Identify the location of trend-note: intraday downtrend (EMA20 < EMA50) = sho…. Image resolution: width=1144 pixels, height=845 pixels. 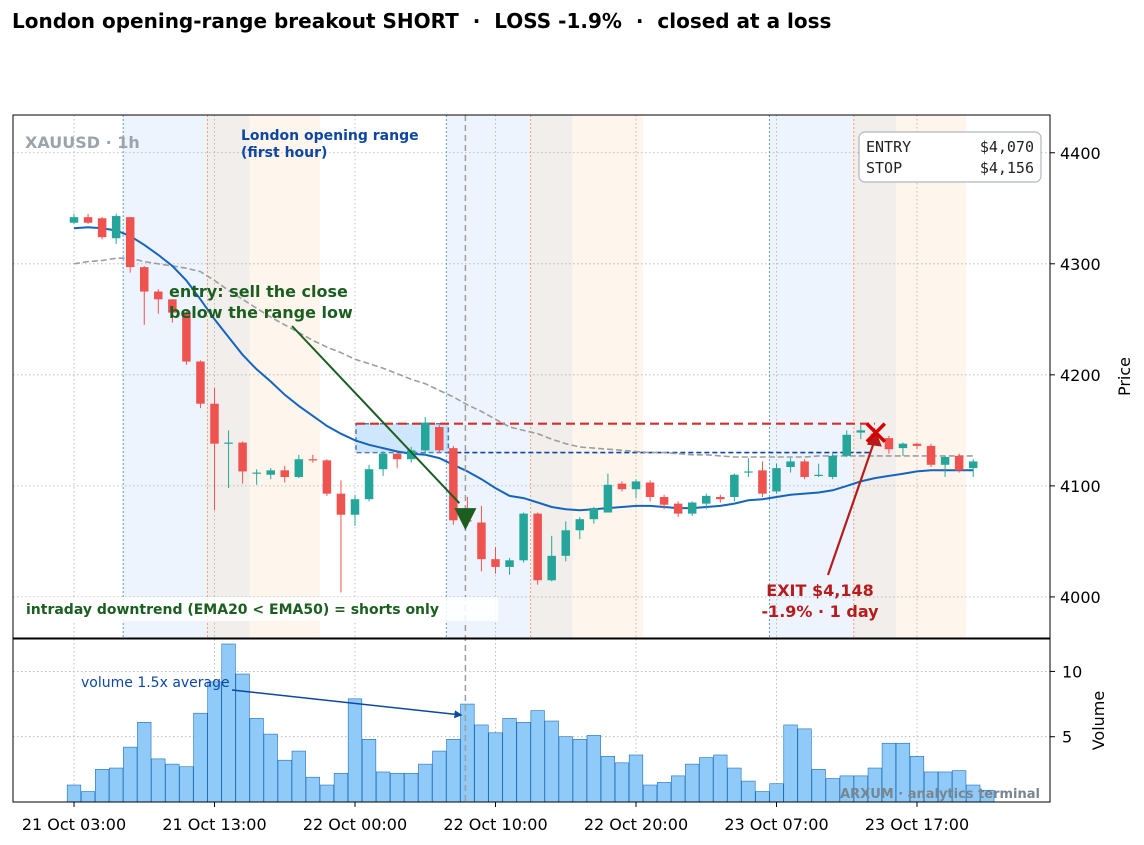
(232, 610).